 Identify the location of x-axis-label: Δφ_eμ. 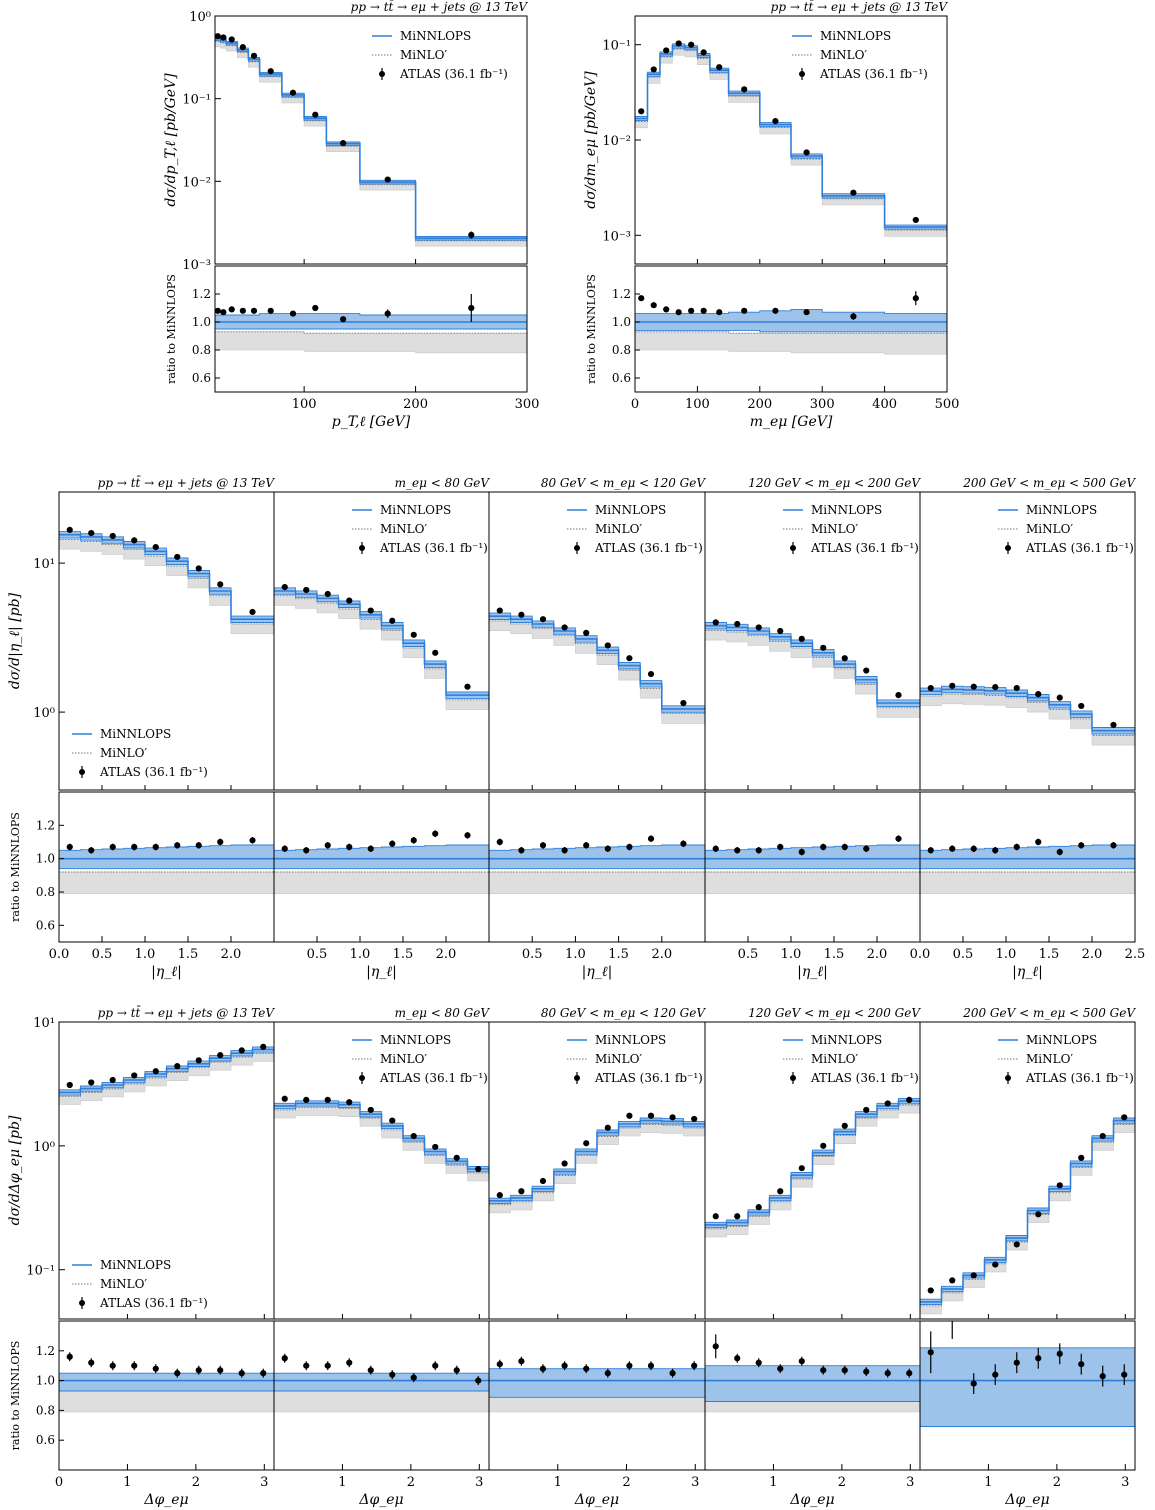
(165, 1500).